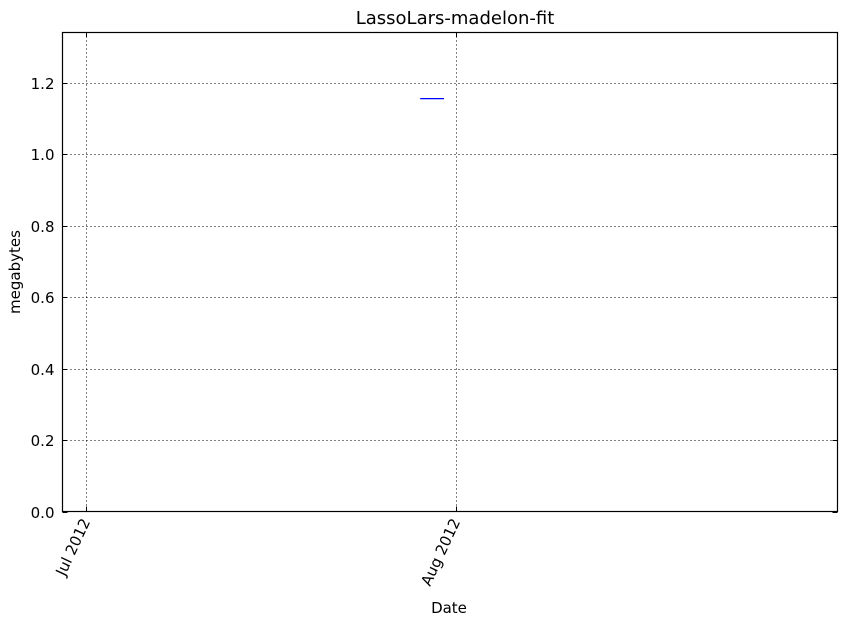 The width and height of the screenshot is (846, 624). I want to click on y-tick-label: 0.4, so click(43, 370).